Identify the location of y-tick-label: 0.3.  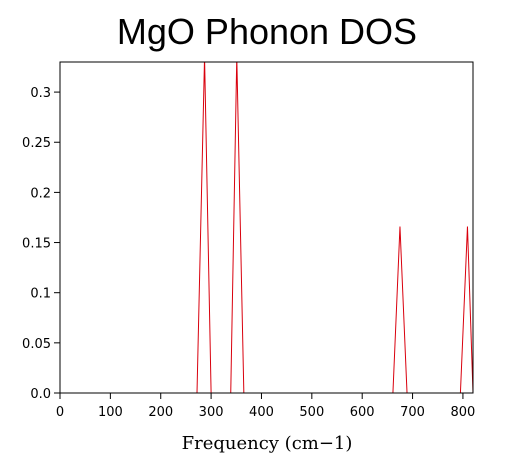
(40, 93).